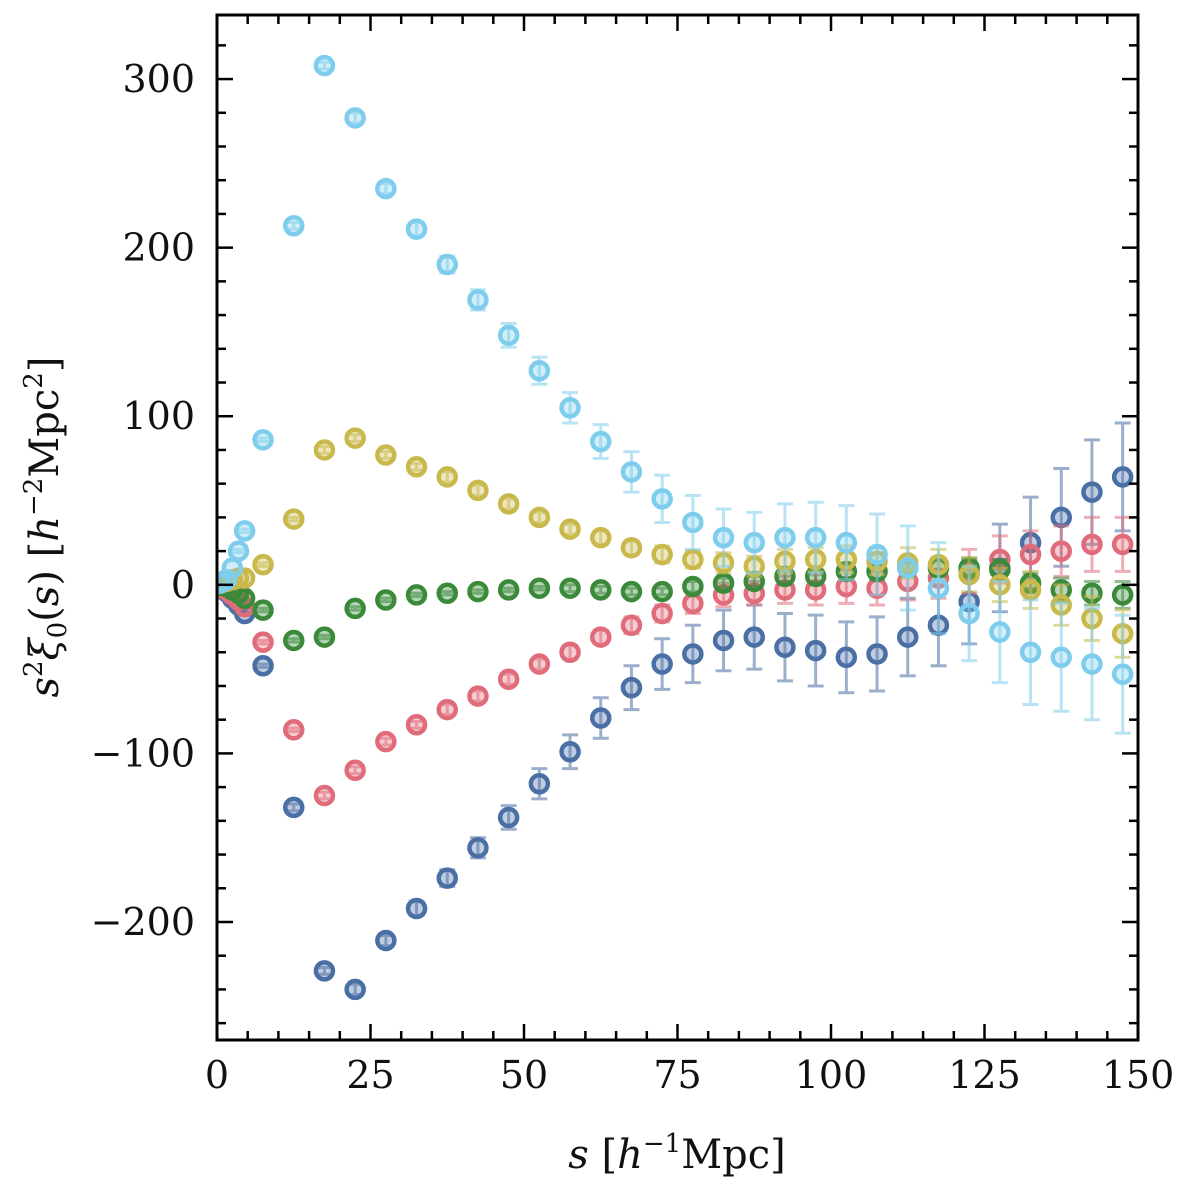 The width and height of the screenshot is (1188, 1190). What do you see at coordinates (143, 922) in the screenshot?
I see `y-tick-label: −200` at bounding box center [143, 922].